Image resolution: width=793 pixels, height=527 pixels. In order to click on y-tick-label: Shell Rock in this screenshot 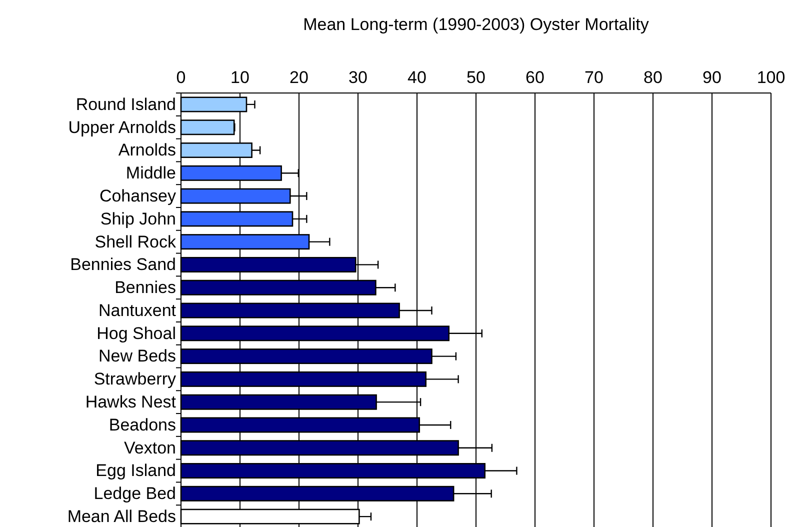, I will do `click(135, 242)`.